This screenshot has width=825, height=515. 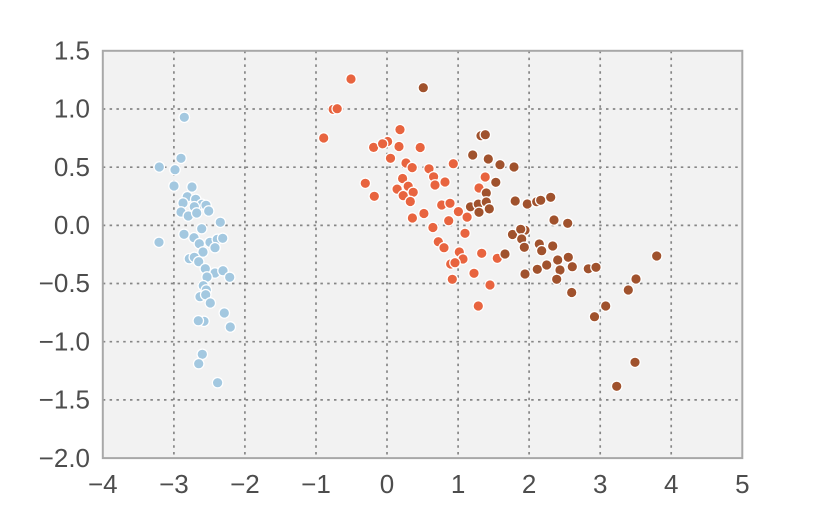 I want to click on svg-text: 4, so click(x=671, y=484).